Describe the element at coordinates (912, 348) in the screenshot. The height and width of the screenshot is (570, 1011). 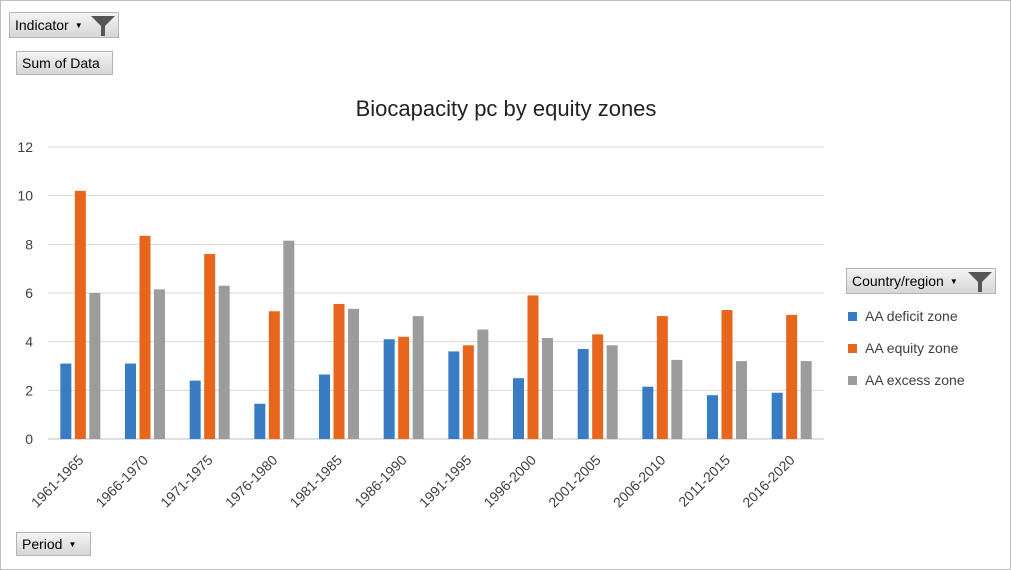
I see `legend-label: AA equity zone` at that location.